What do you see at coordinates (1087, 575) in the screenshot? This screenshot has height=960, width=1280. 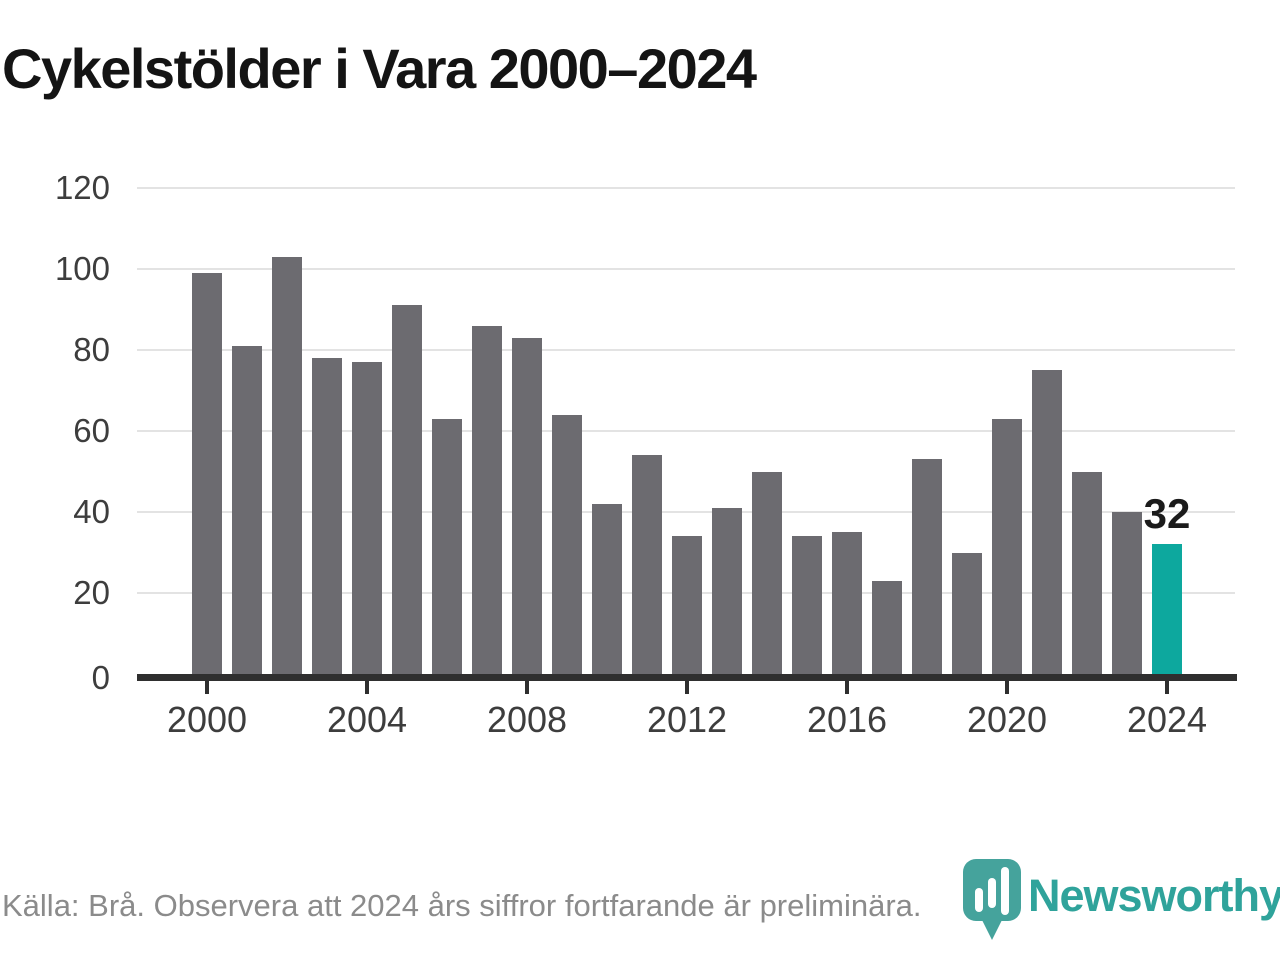 I see `bar-2022` at bounding box center [1087, 575].